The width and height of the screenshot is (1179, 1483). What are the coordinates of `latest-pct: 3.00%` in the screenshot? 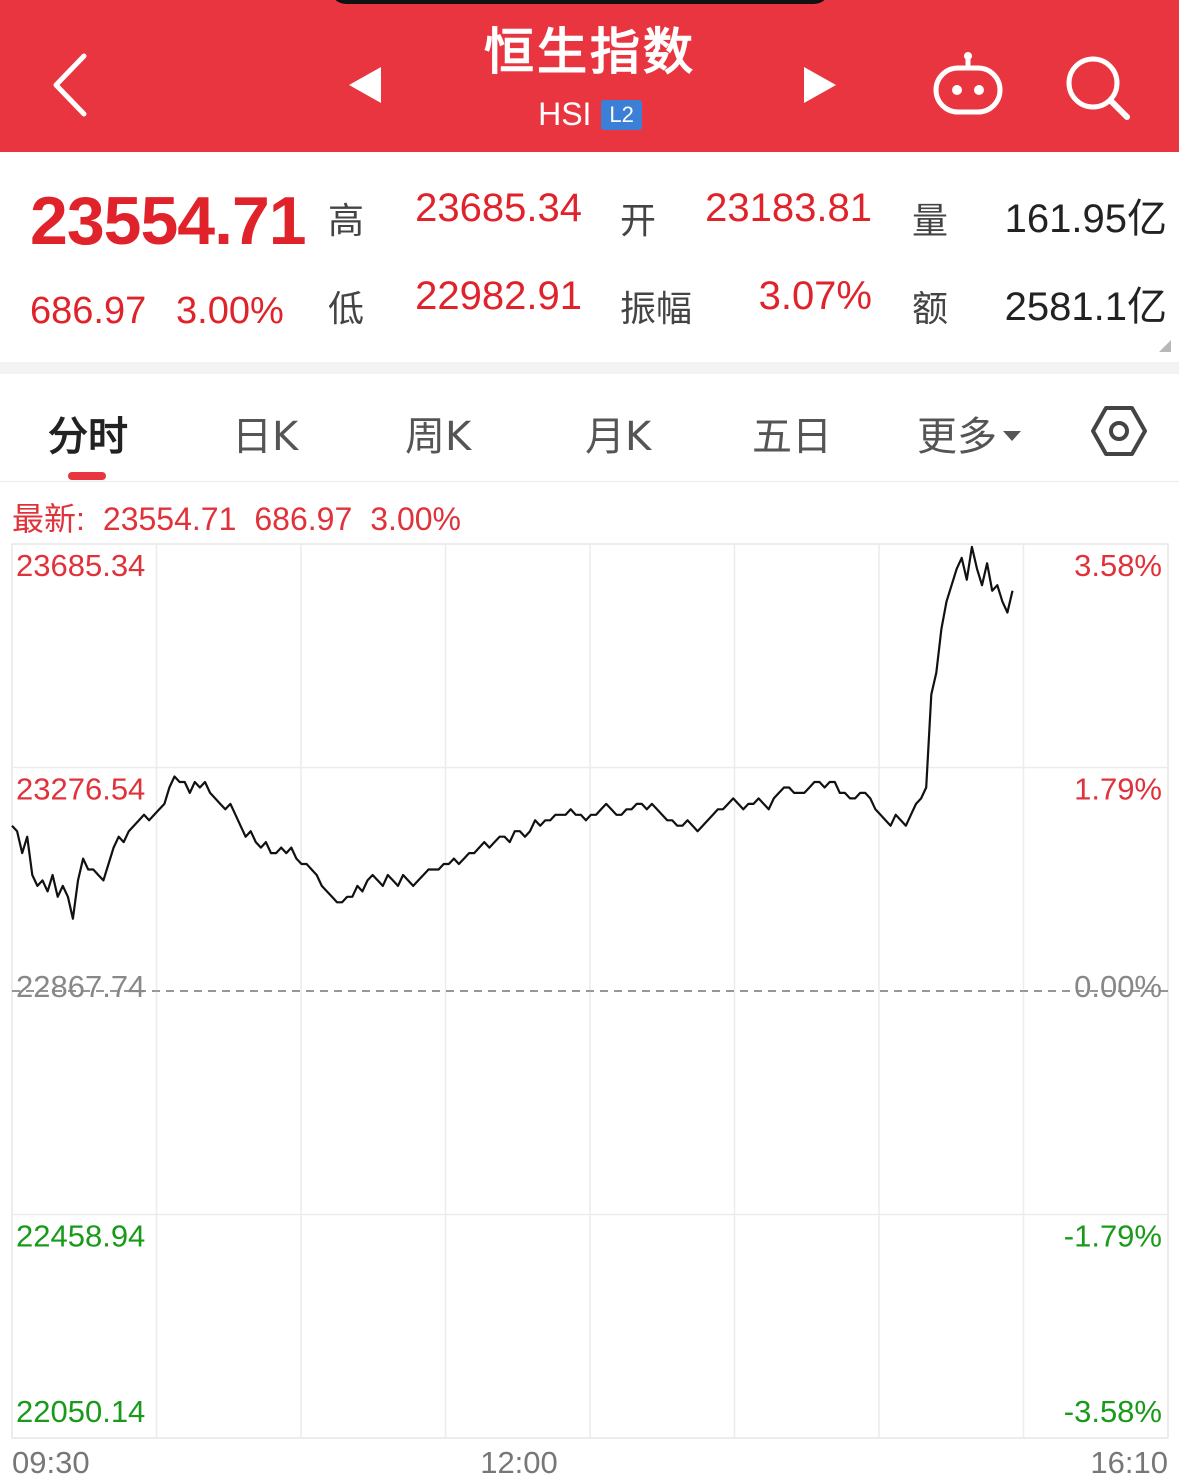 It's located at (415, 519).